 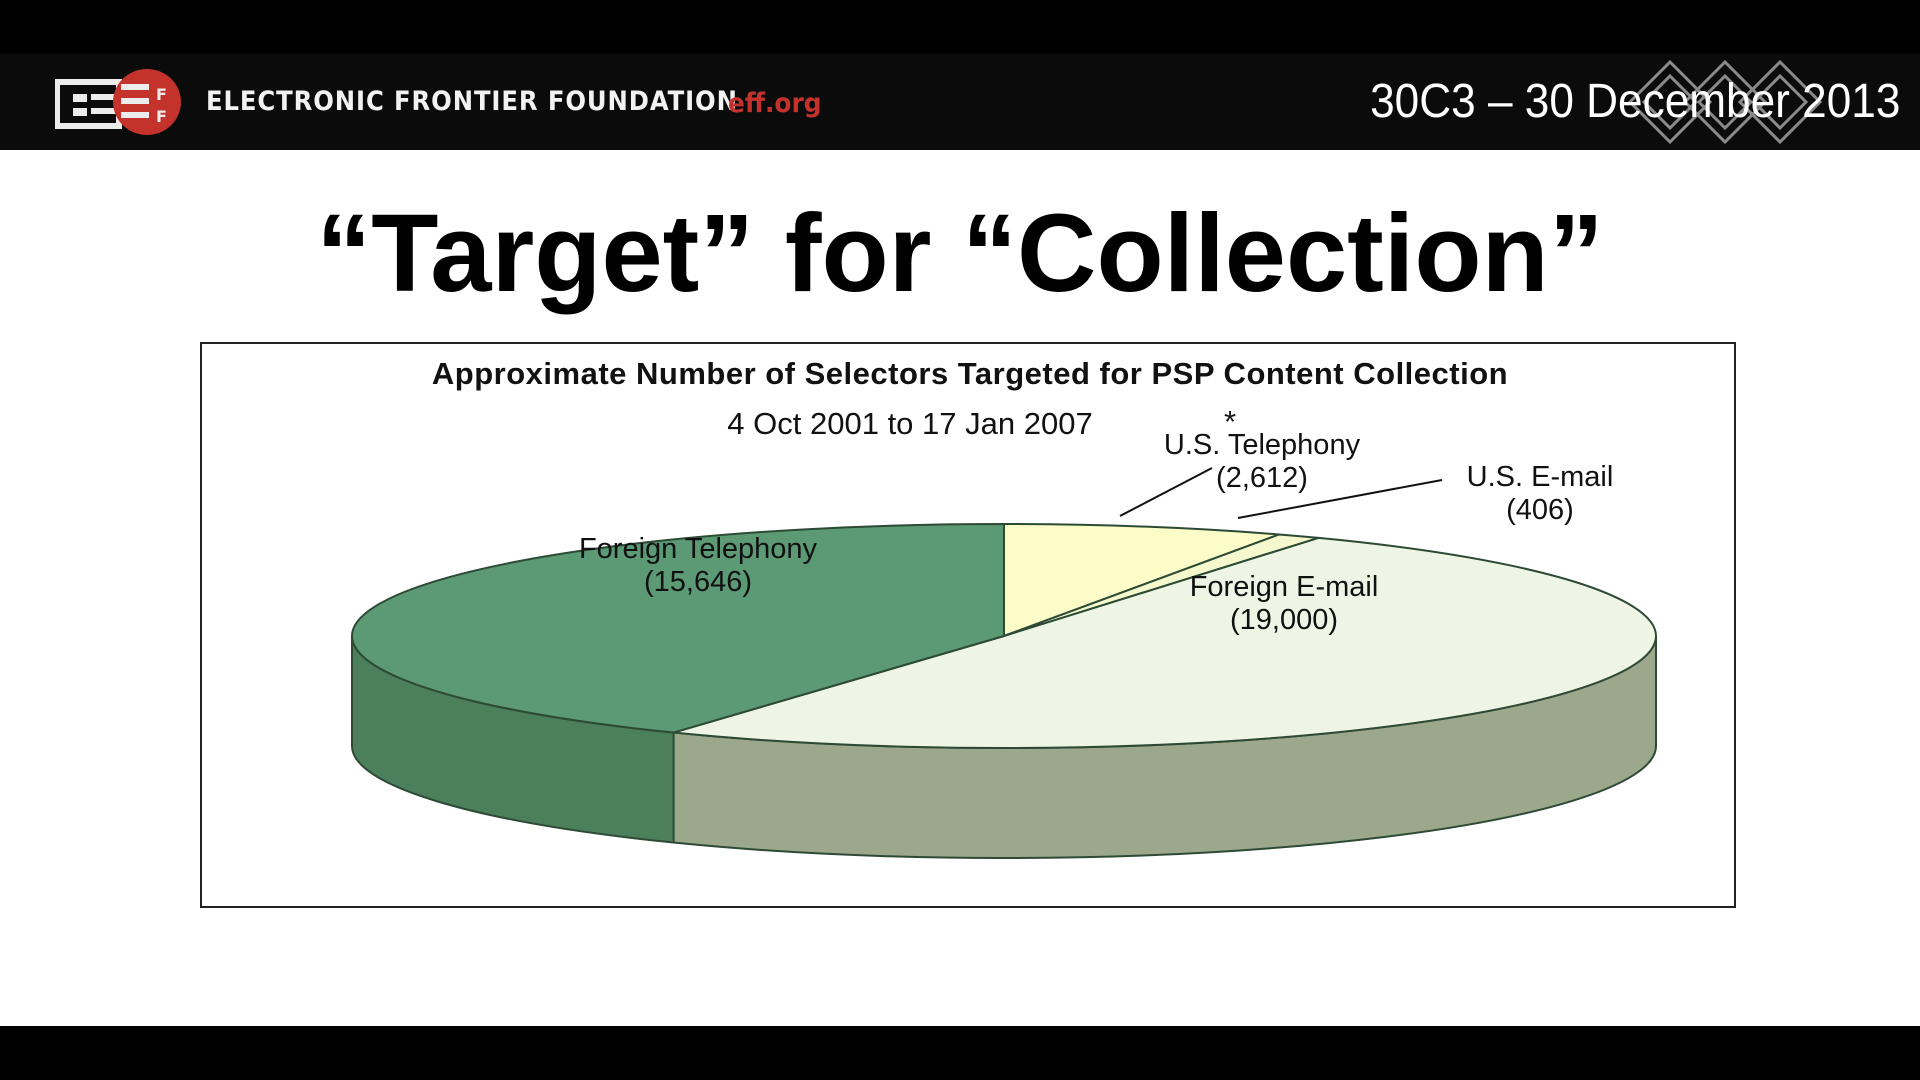 I want to click on leader-line-u-s-e-mail, so click(x=1340, y=499).